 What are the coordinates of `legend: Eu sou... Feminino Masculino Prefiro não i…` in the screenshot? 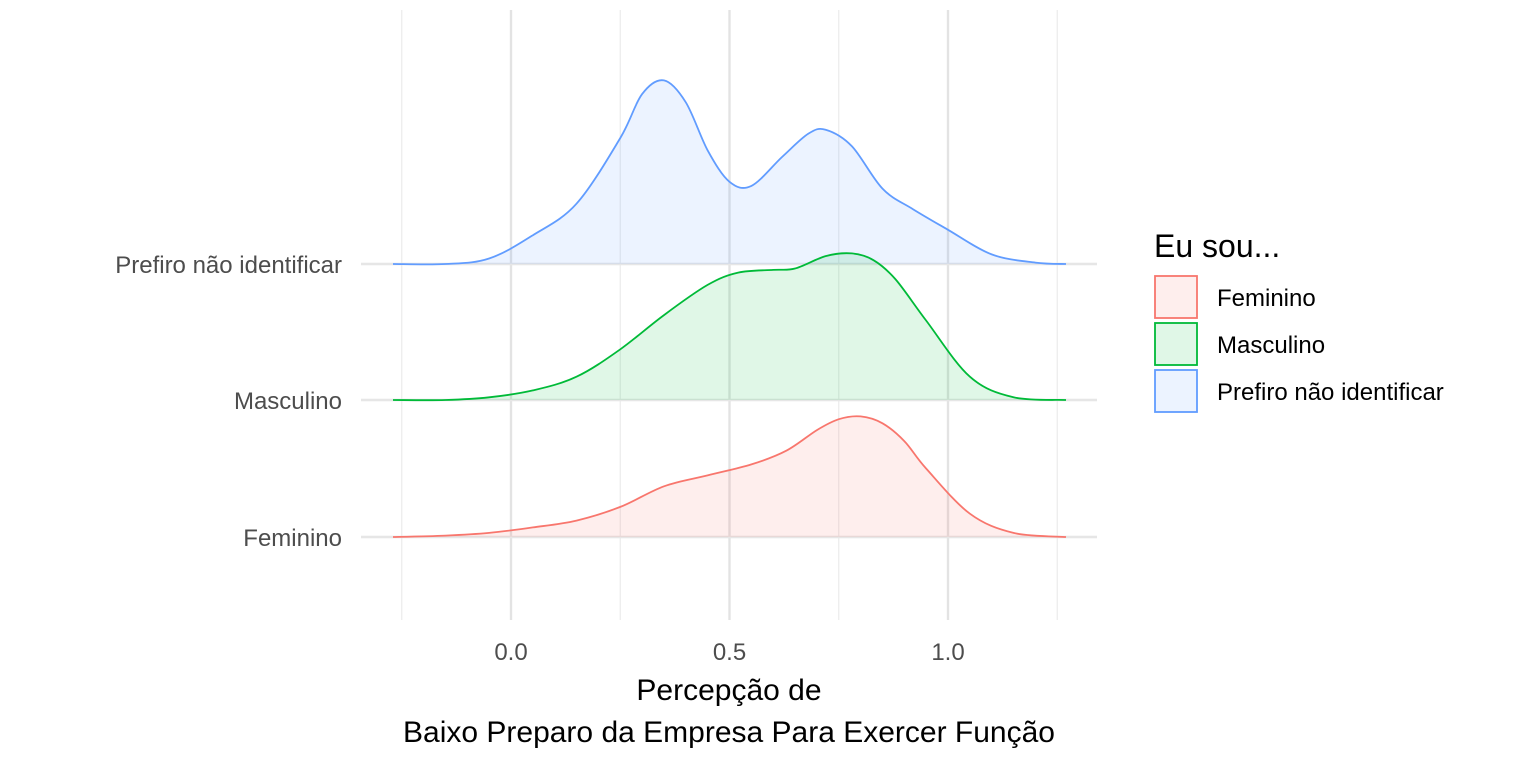 It's located at (1299, 320).